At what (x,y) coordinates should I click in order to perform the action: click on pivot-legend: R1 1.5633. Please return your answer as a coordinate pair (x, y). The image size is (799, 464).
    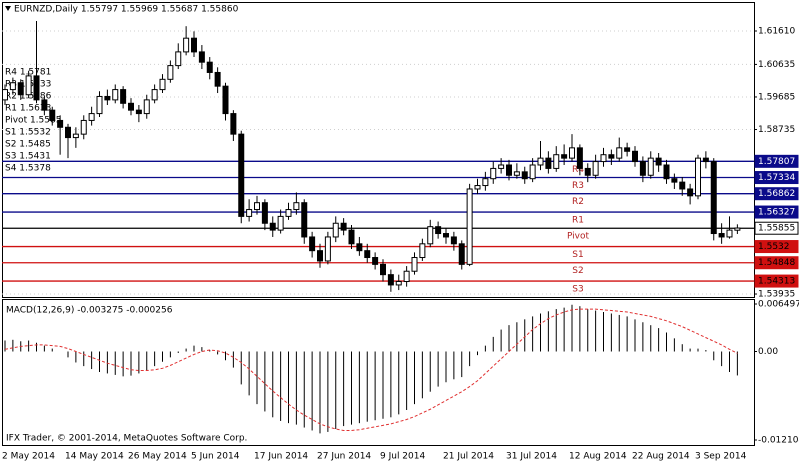
    Looking at the image, I should click on (28, 109).